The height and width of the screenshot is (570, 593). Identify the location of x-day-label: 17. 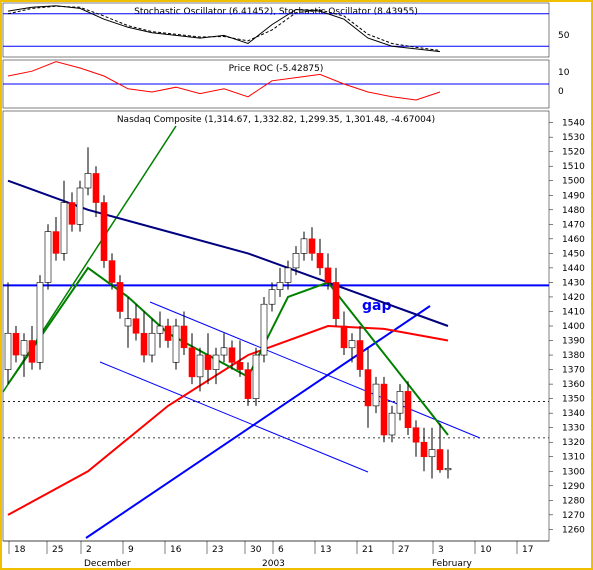
(527, 550).